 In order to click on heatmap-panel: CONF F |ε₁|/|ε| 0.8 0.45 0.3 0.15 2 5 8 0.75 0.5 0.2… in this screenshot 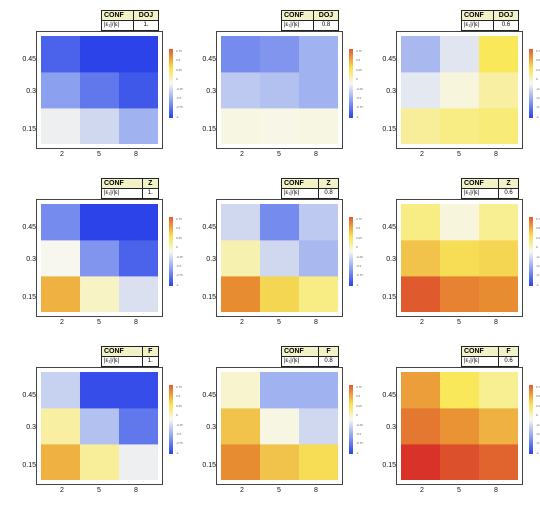, I will do `click(271, 420)`.